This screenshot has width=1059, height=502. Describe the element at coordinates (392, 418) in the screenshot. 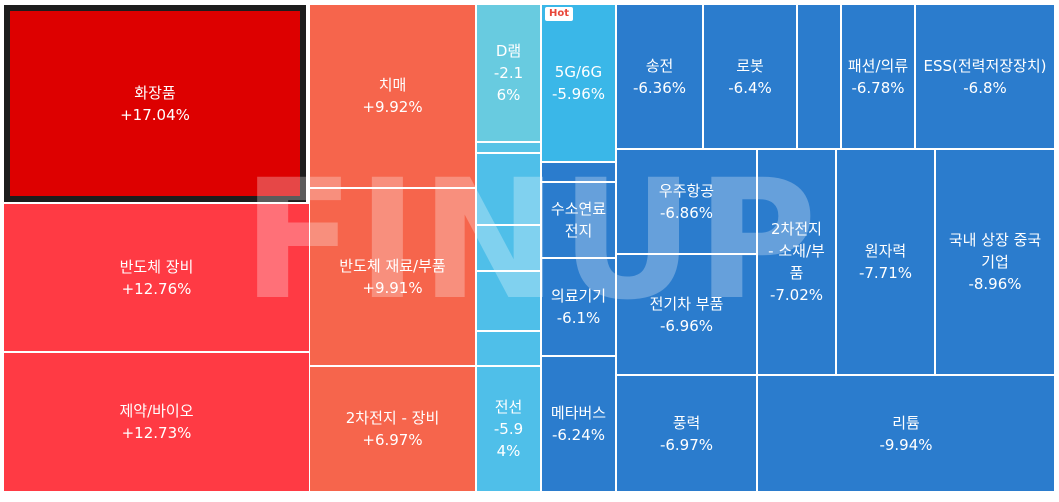

I see `tile-name: 2차전지 - 장비` at that location.